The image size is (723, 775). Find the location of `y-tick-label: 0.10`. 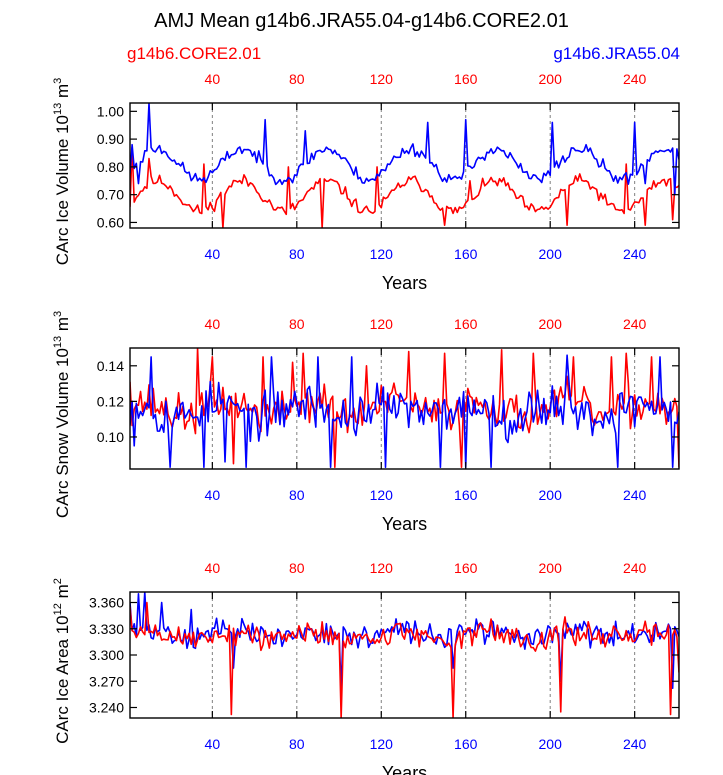

y-tick-label: 0.10 is located at coordinates (110, 437).